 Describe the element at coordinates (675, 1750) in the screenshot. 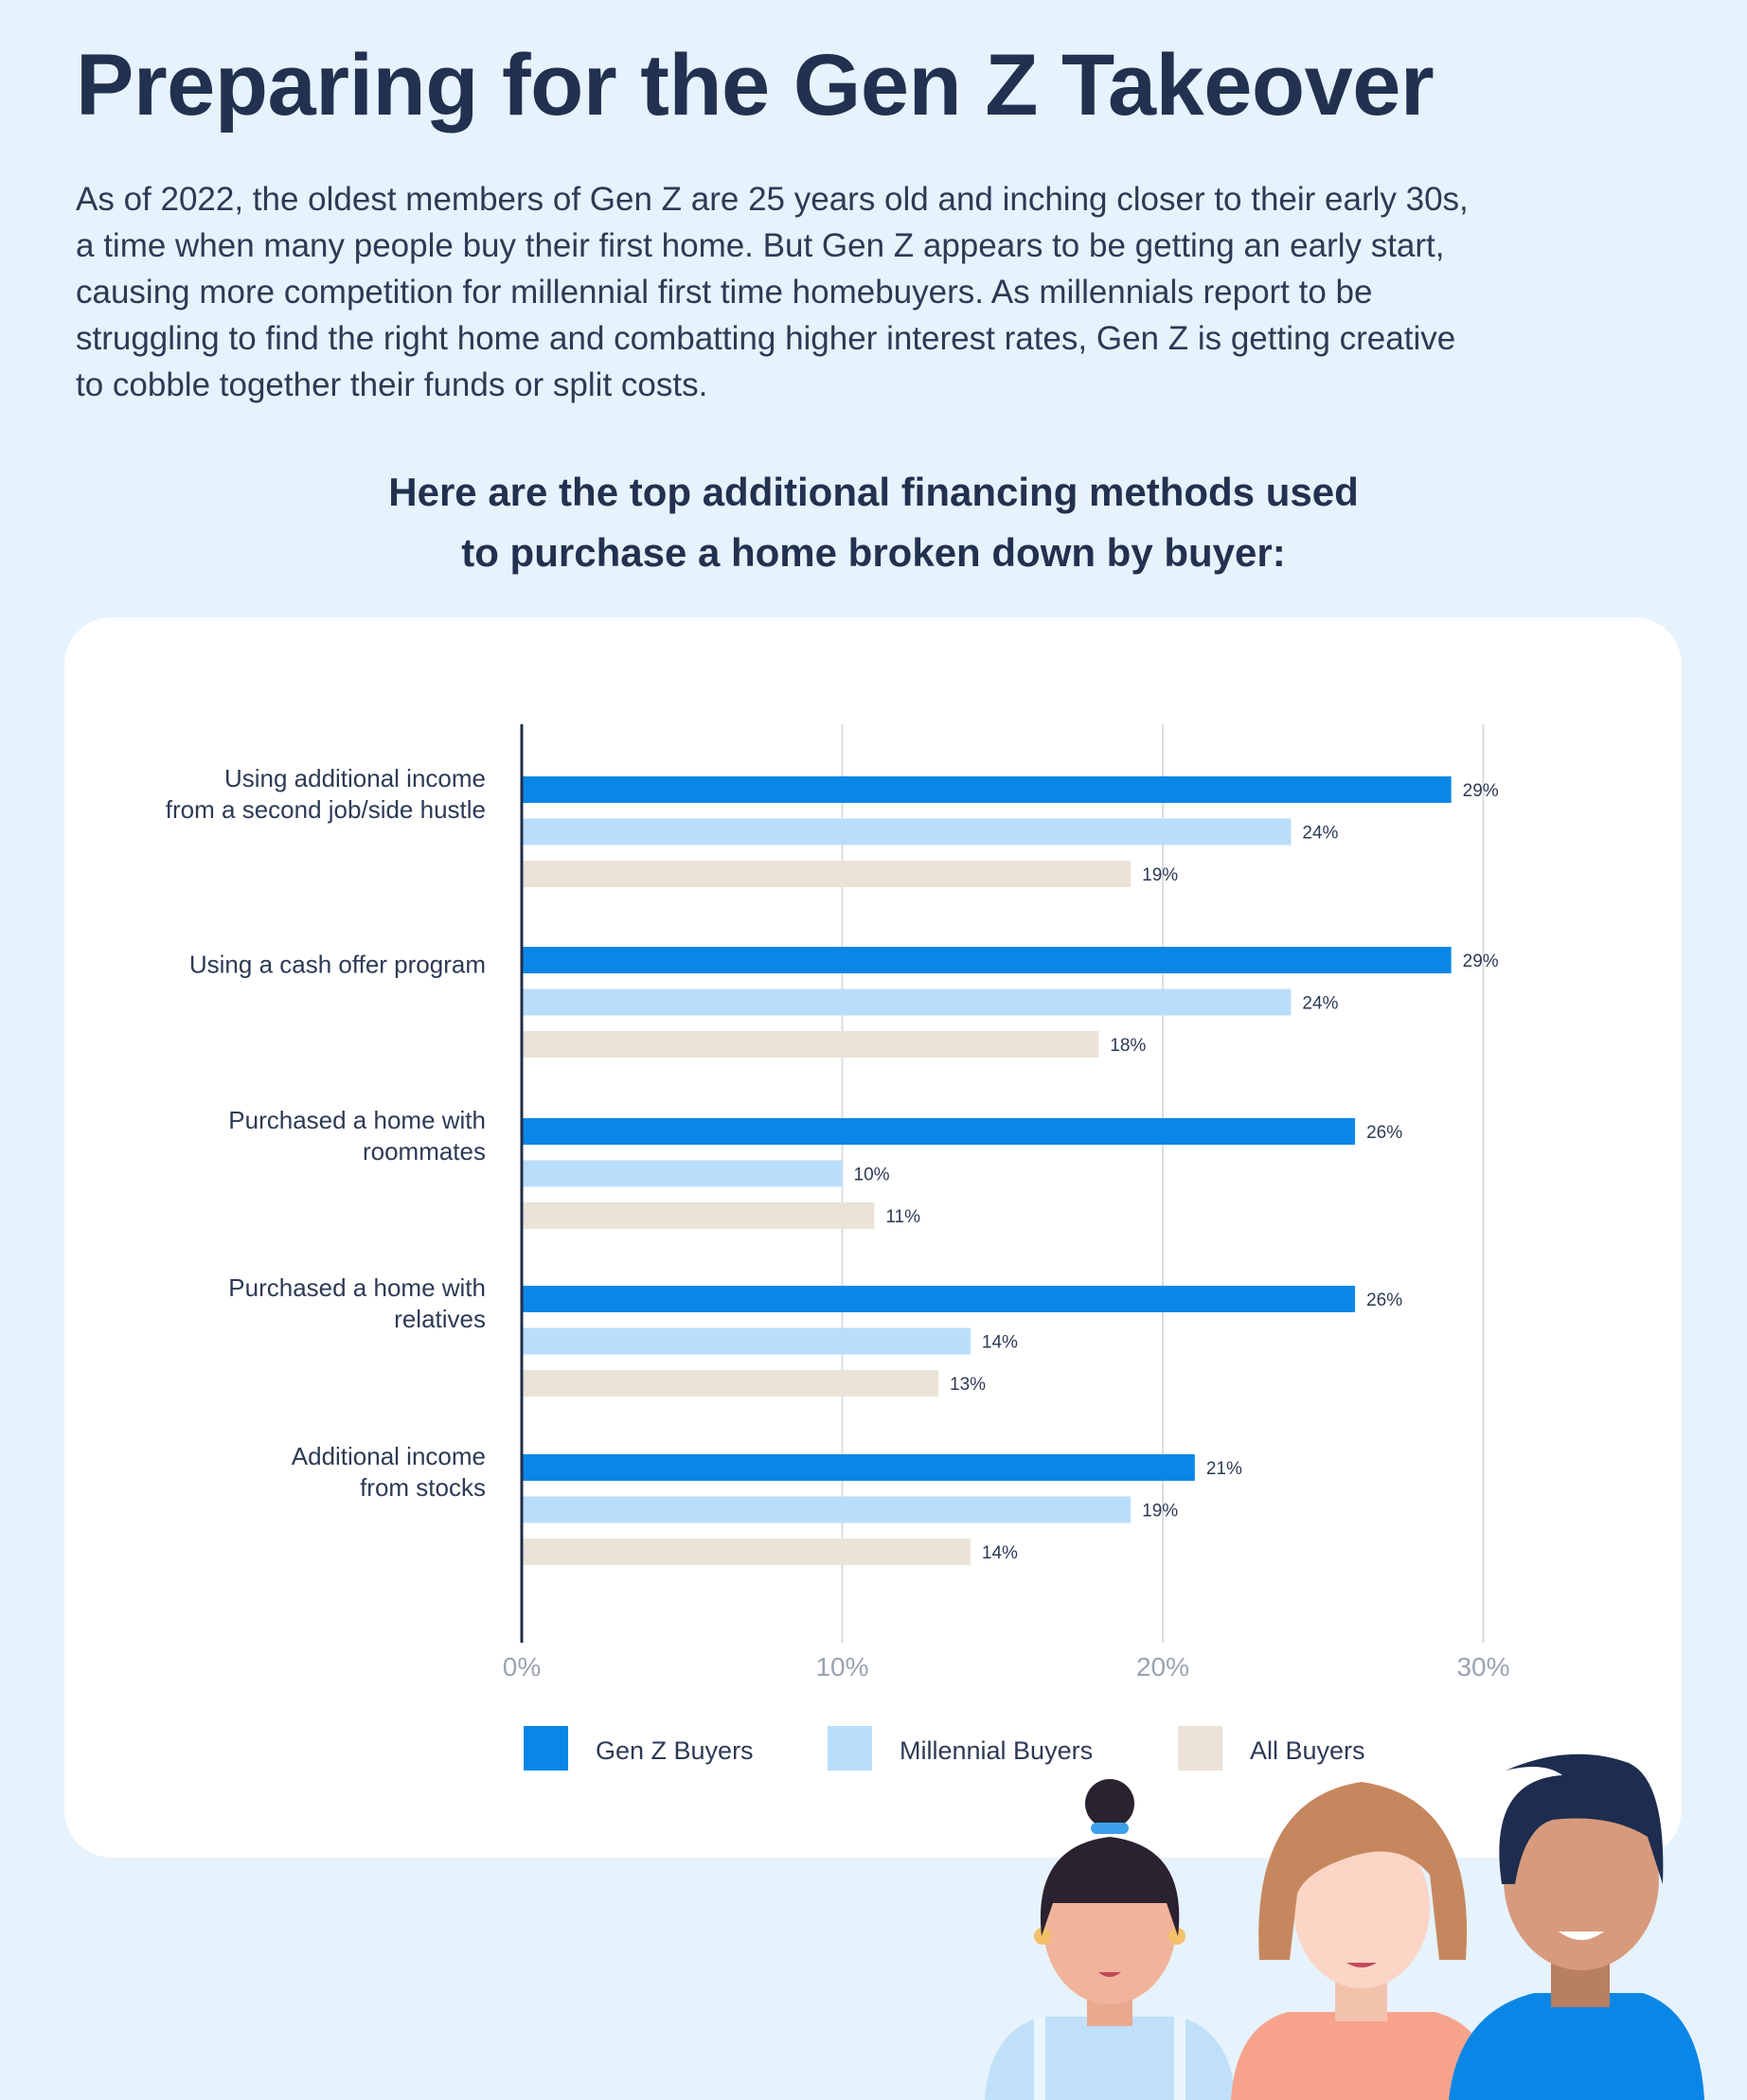

I see `legend-label: Gen Z Buyers` at that location.